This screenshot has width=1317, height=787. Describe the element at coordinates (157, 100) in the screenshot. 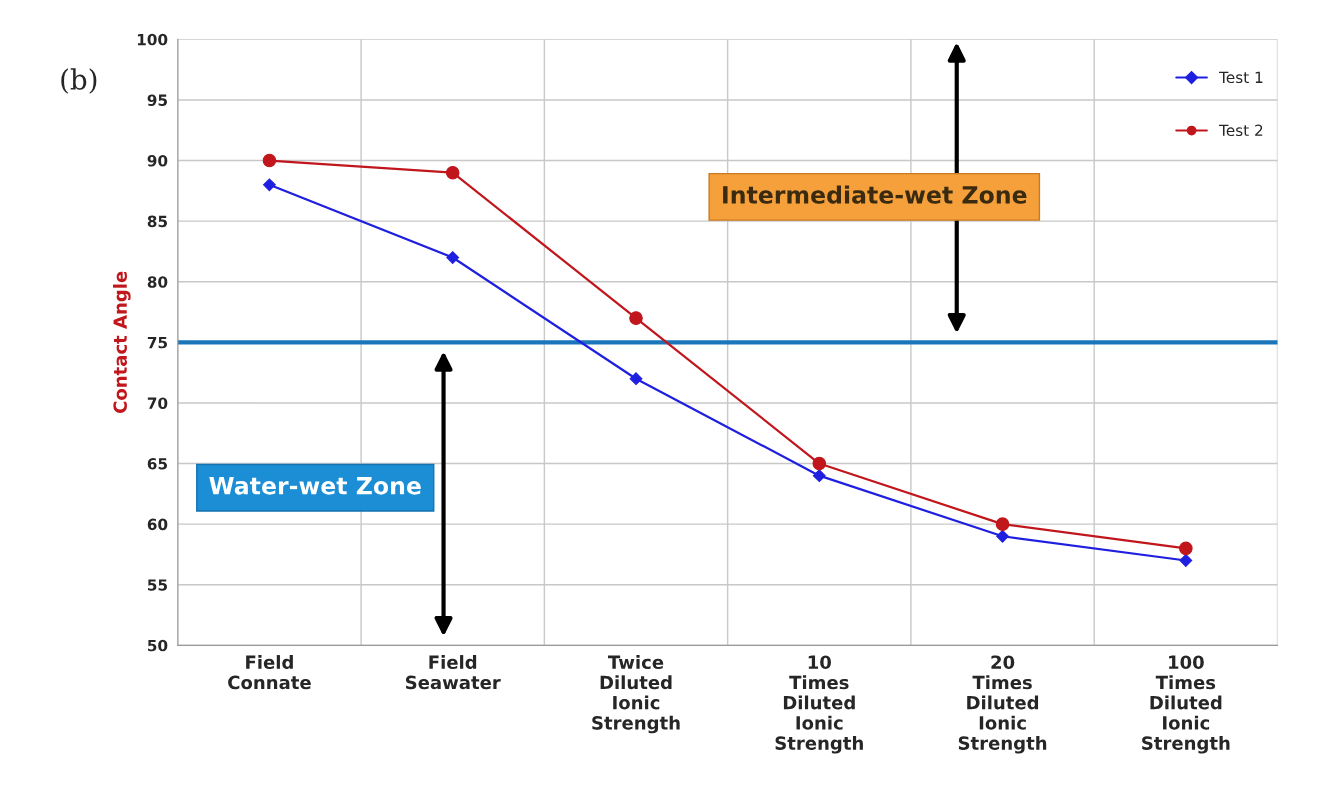

I see `y-tick-label: 95` at that location.